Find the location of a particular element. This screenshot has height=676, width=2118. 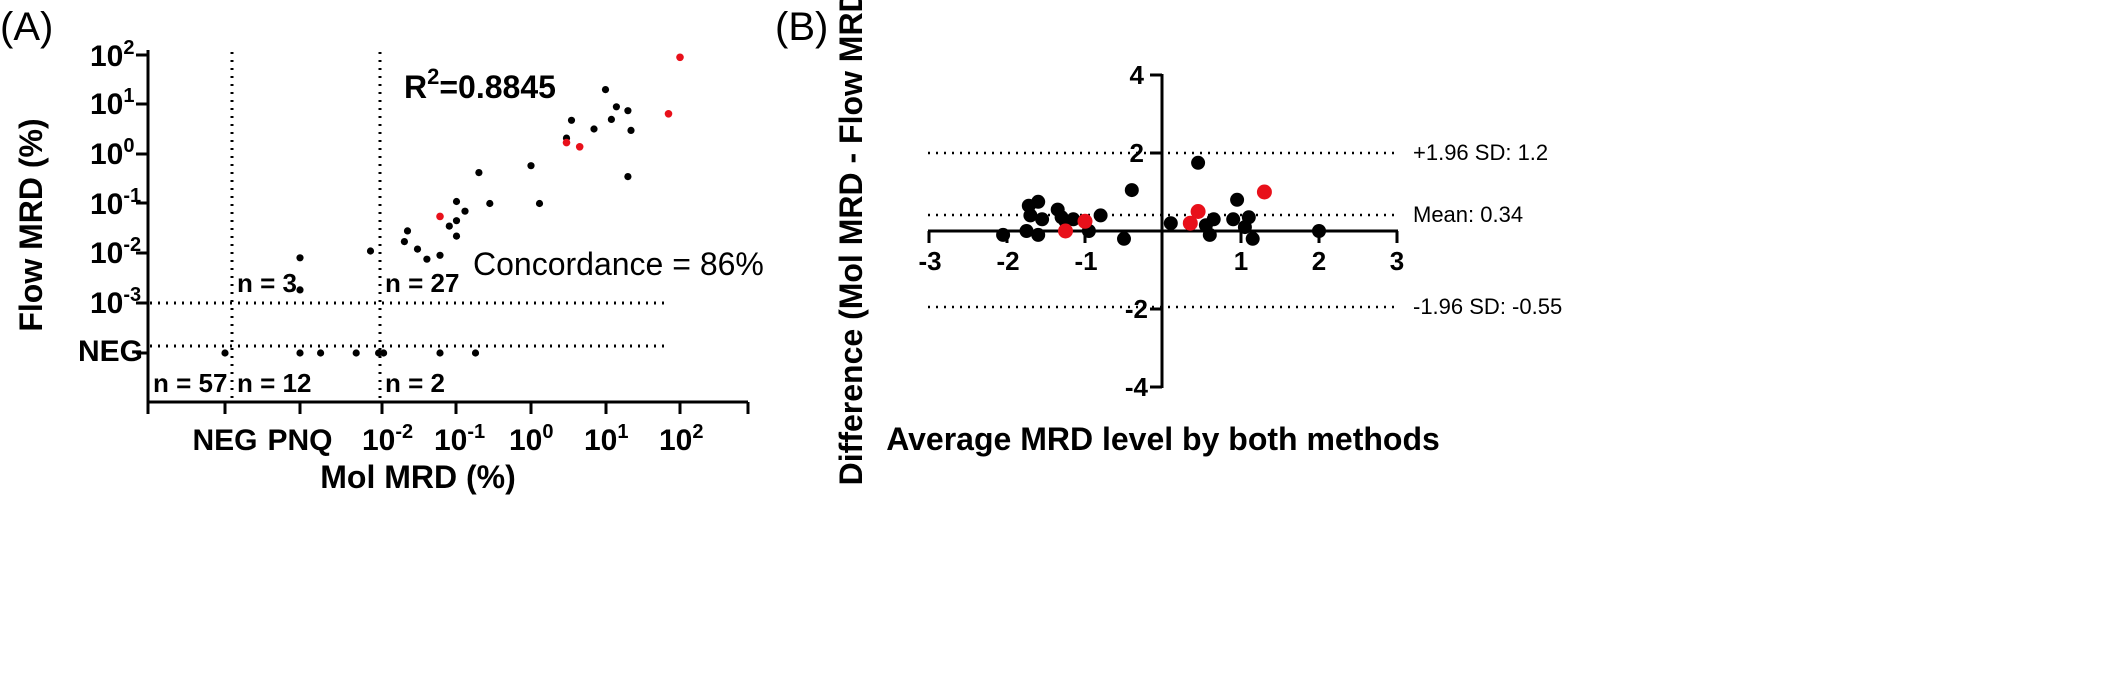

b-xtick-m2: -2 is located at coordinates (1007, 261).